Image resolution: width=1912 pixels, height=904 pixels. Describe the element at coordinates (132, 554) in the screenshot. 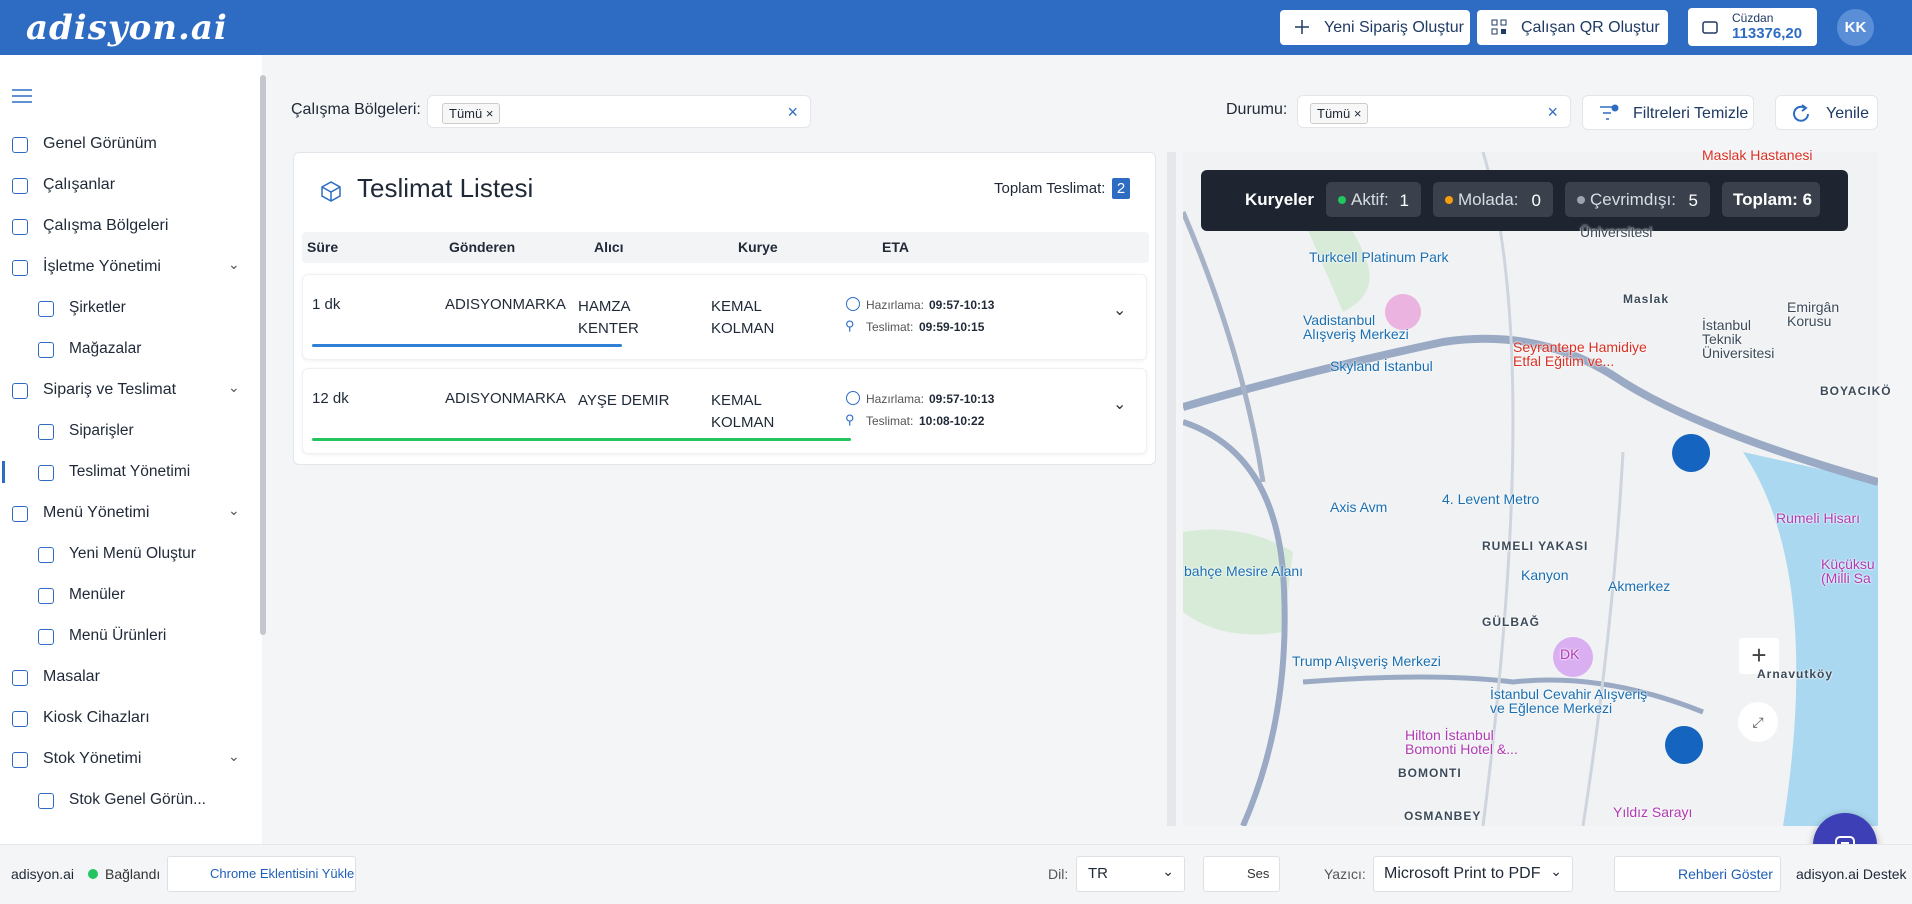

I see `nav-subitem: Yeni Menü Oluştur` at that location.